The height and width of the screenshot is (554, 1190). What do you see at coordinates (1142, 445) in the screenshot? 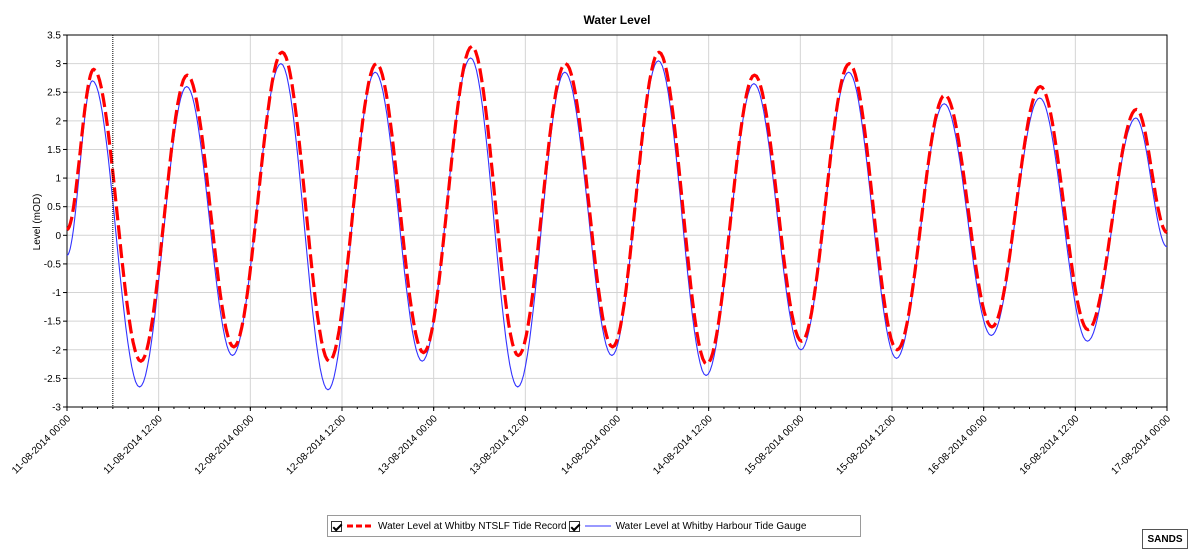
I see `x-tick-label: 17-08-2014 00:00` at bounding box center [1142, 445].